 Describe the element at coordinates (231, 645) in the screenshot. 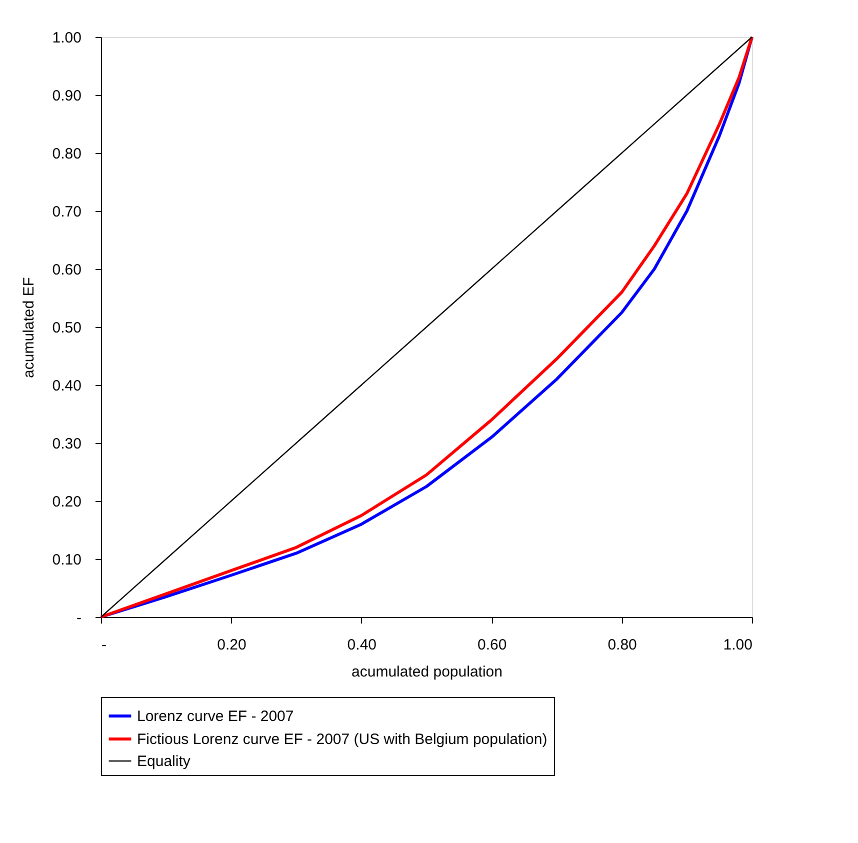

I see `x-tick-label: 0.20` at that location.